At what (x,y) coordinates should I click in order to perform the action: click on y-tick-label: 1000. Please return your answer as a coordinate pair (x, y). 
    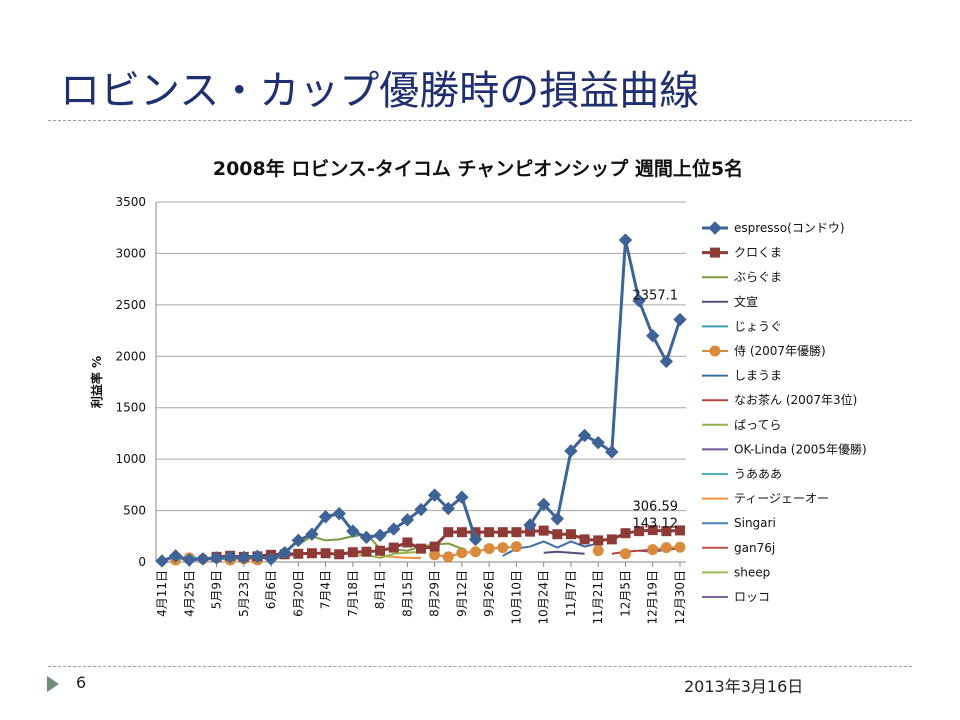
    Looking at the image, I should click on (130, 459).